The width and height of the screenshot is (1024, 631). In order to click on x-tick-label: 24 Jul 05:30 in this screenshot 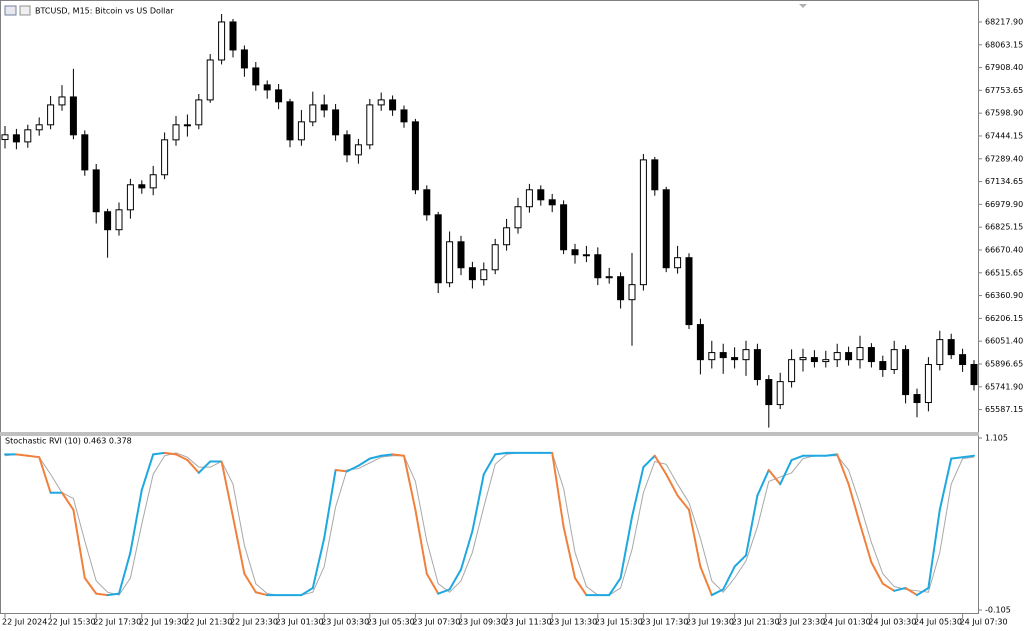, I will do `click(938, 622)`.